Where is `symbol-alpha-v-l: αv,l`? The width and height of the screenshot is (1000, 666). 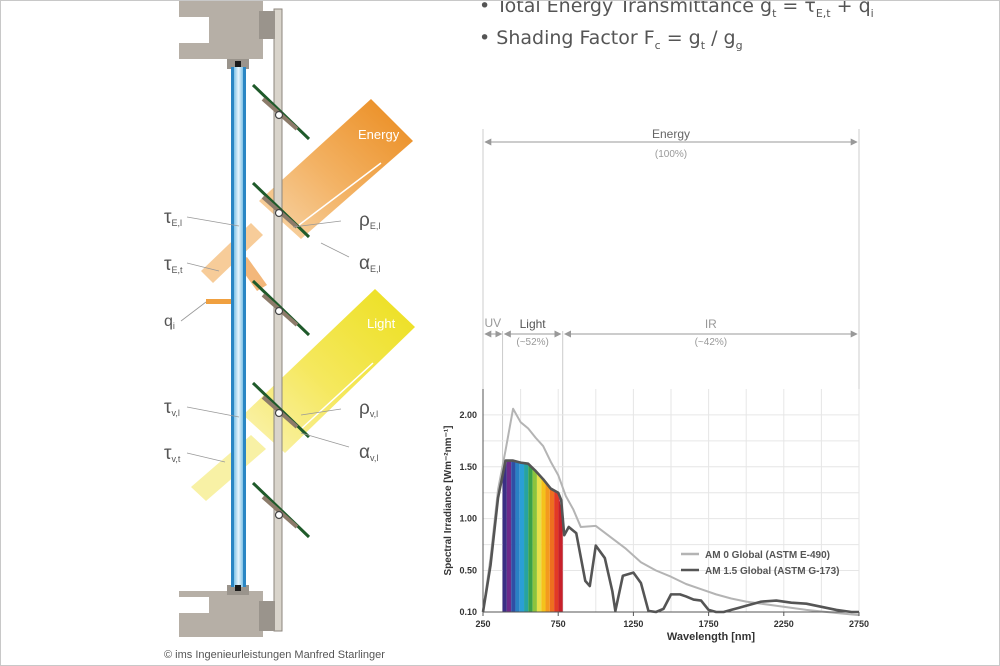
symbol-alpha-v-l: αv,l is located at coordinates (368, 452).